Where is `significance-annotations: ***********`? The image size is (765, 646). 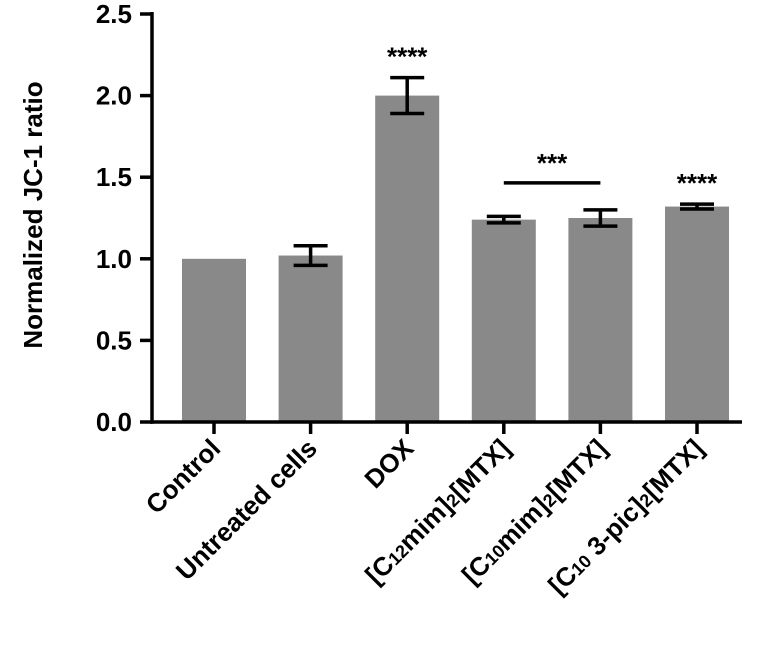 significance-annotations: *********** is located at coordinates (552, 120).